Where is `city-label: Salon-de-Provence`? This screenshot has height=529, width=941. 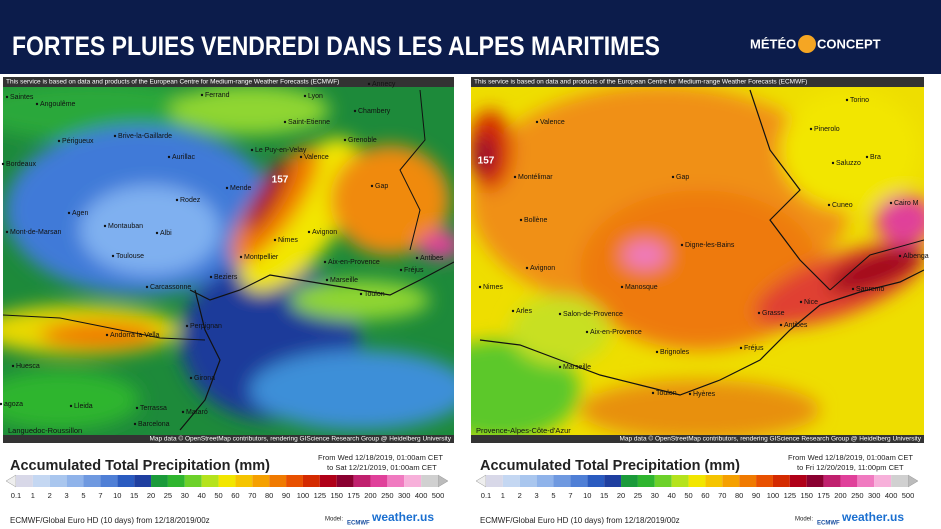
city-label: Salon-de-Provence is located at coordinates (593, 314).